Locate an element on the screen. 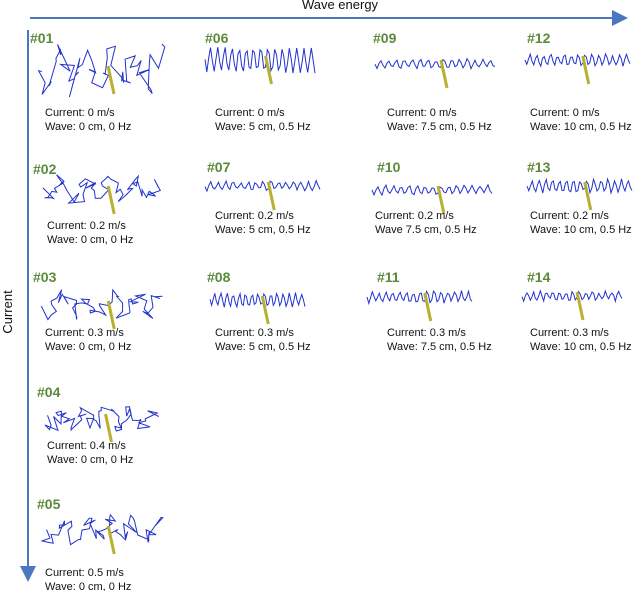 Image resolution: width=640 pixels, height=591 pixels. panel-id: #03 is located at coordinates (45, 277).